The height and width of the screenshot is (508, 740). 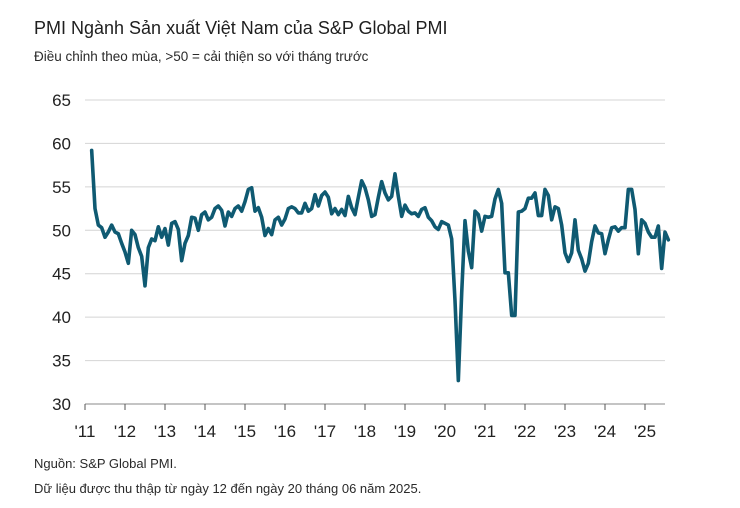 I want to click on x-tick-label: '11, so click(x=85, y=431).